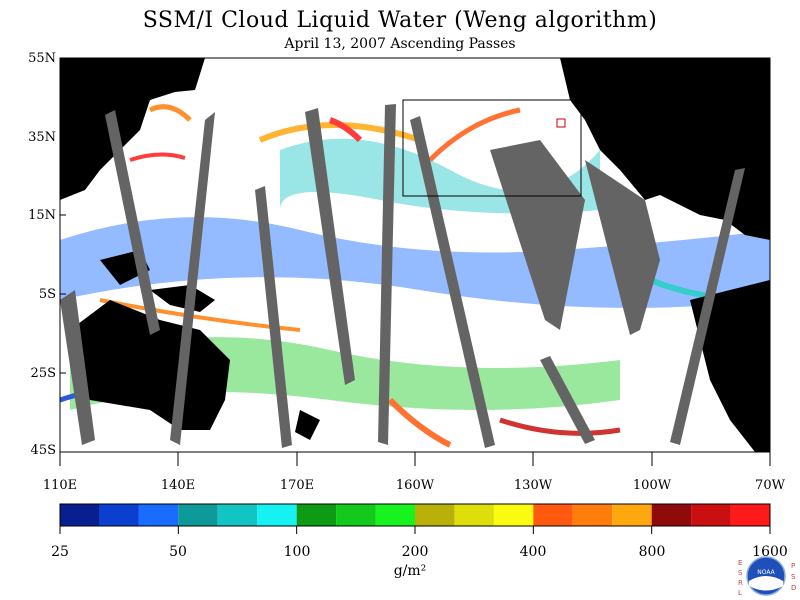 The height and width of the screenshot is (600, 800). I want to click on svg-text: L, so click(740, 593).